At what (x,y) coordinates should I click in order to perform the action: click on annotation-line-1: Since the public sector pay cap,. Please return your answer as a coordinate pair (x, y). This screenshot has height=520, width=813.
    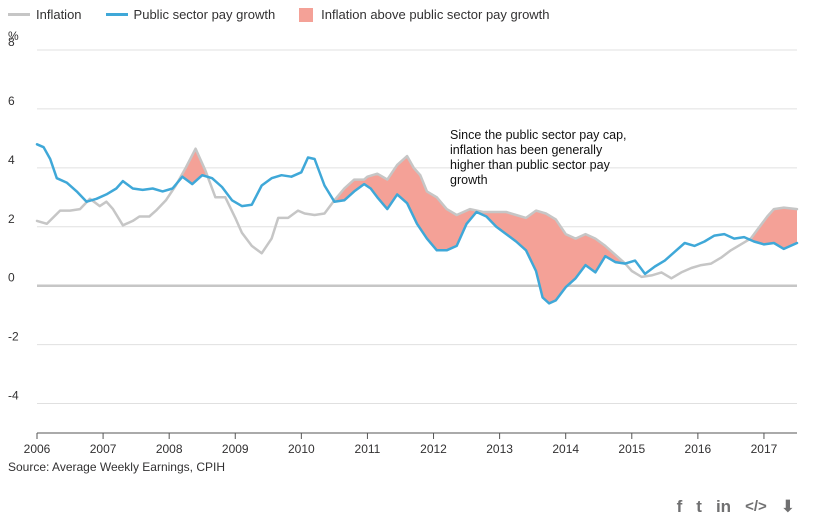
    Looking at the image, I should click on (538, 135).